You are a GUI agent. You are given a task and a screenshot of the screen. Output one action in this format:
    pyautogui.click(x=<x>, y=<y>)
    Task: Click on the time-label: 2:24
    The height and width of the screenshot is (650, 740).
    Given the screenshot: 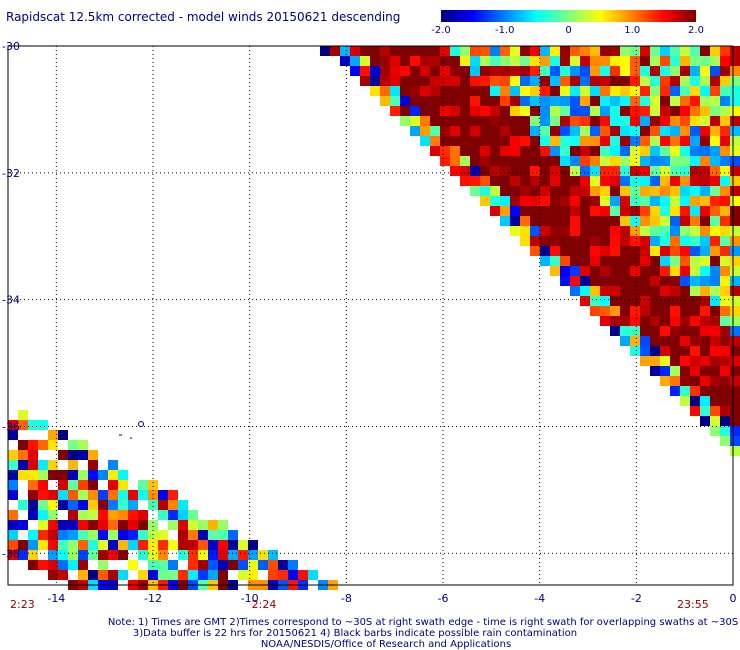 What is the action you would take?
    pyautogui.click(x=264, y=604)
    